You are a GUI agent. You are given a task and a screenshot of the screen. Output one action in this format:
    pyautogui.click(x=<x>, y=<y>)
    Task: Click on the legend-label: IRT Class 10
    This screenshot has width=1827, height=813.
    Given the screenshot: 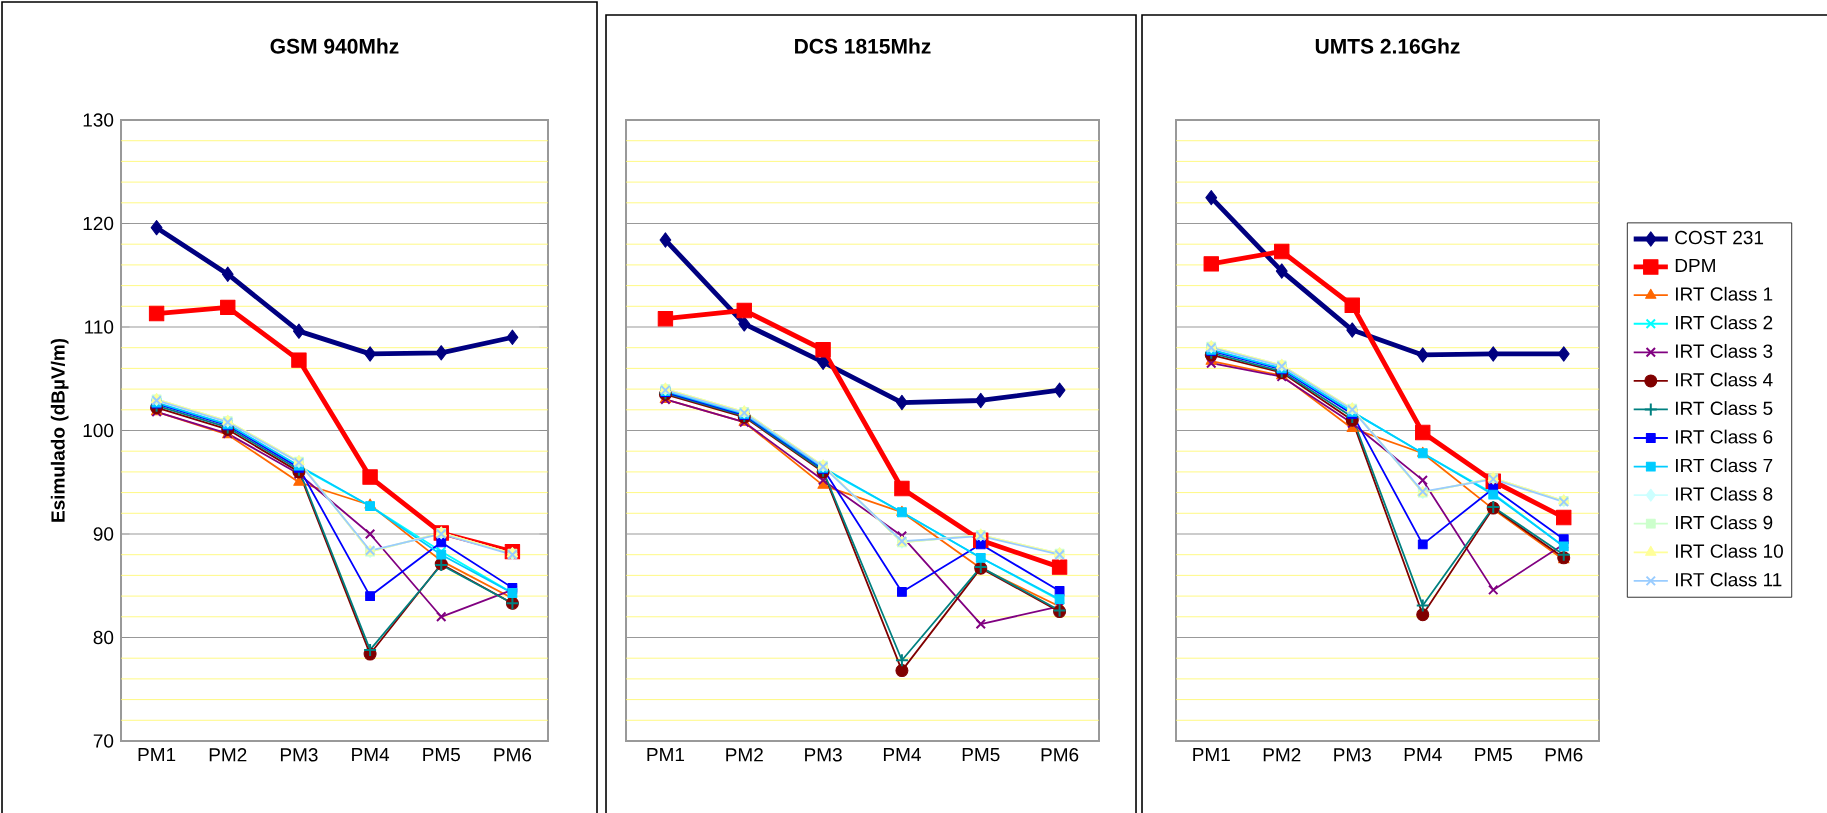 What is the action you would take?
    pyautogui.click(x=1729, y=550)
    